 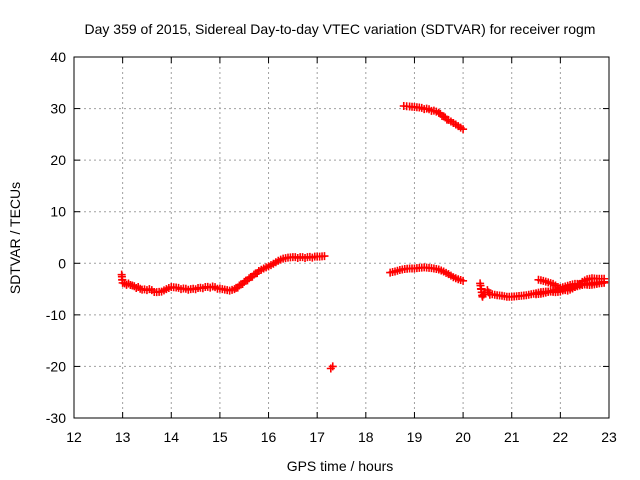 What do you see at coordinates (15, 238) in the screenshot?
I see `y-axis-label: SDTVAR / TECUs` at bounding box center [15, 238].